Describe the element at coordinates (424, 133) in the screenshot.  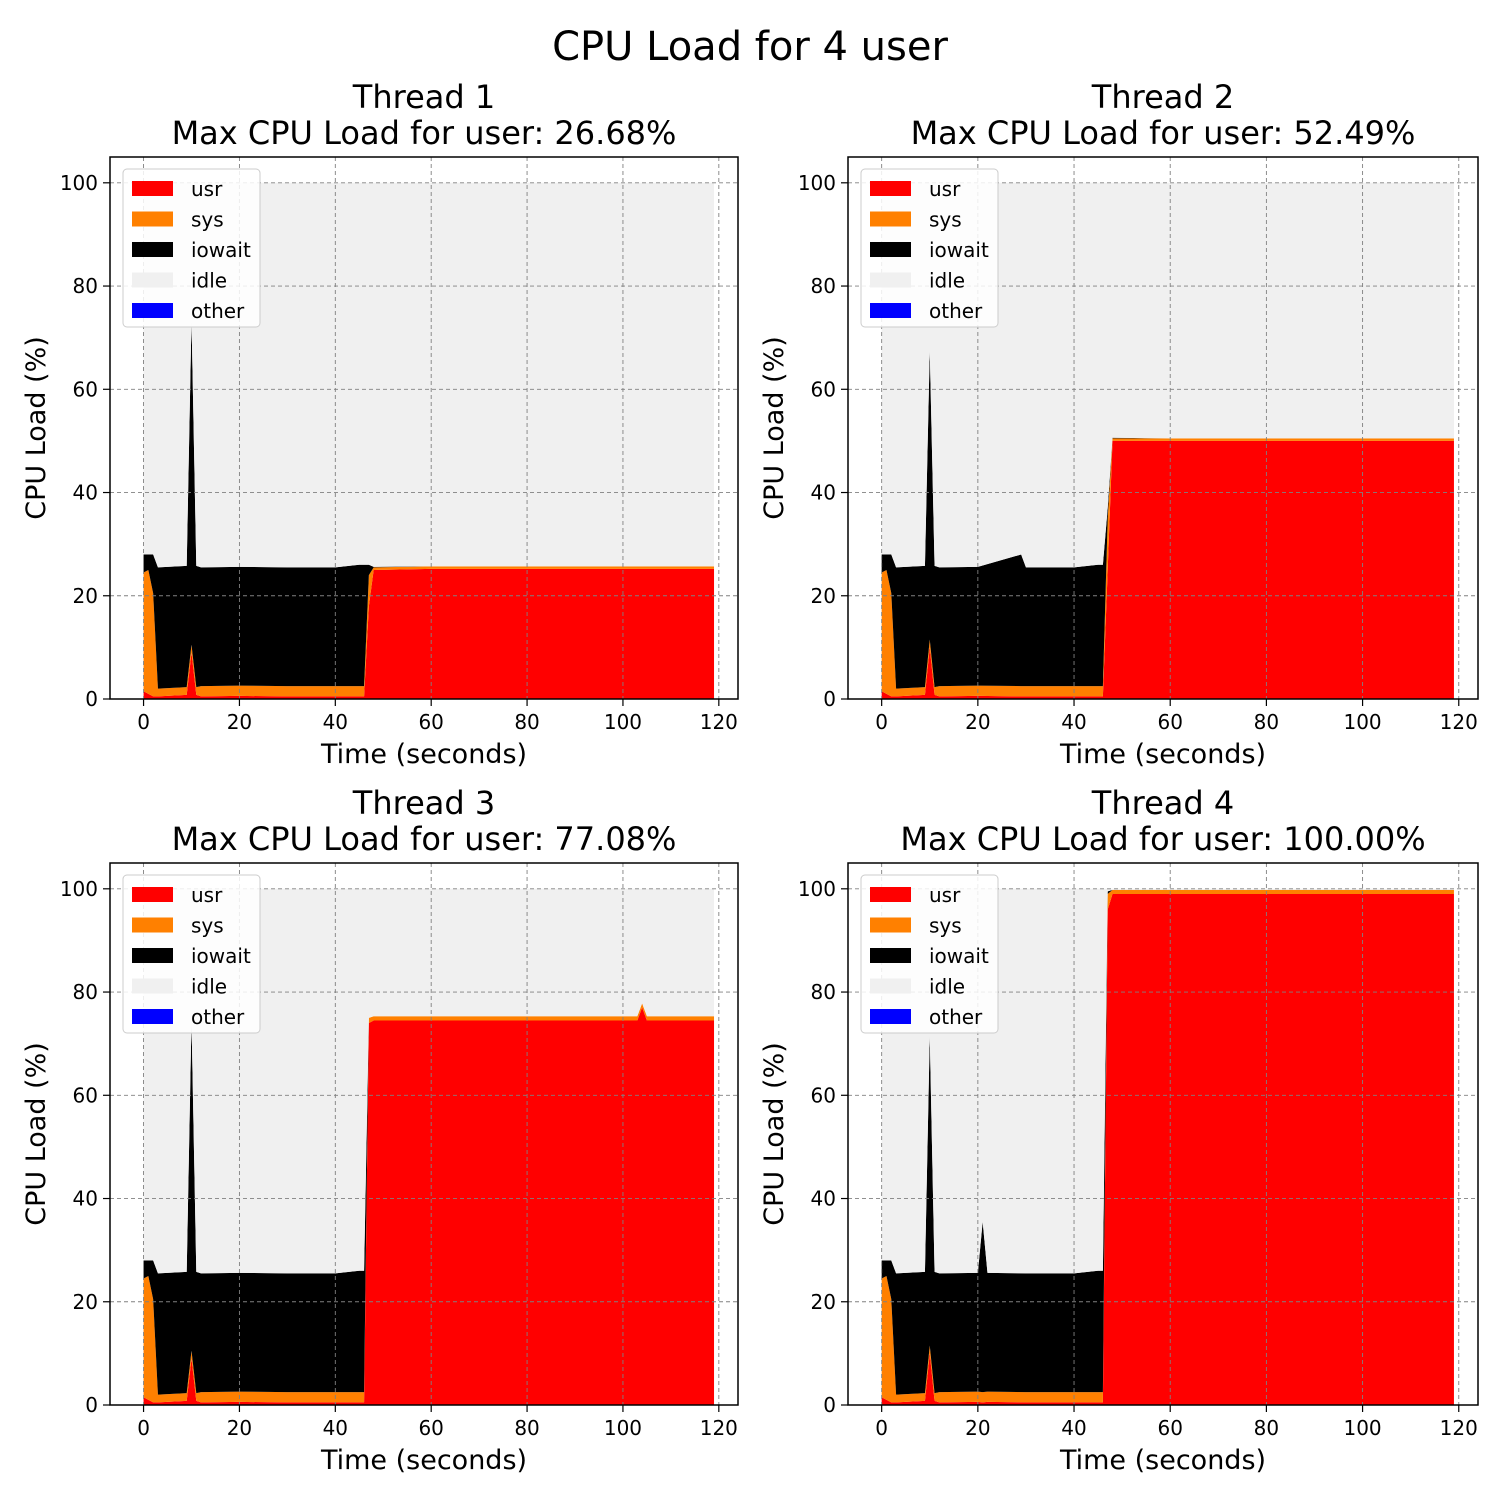
I see `chart-subtitle: Max CPU Load for user: 26.68%` at that location.